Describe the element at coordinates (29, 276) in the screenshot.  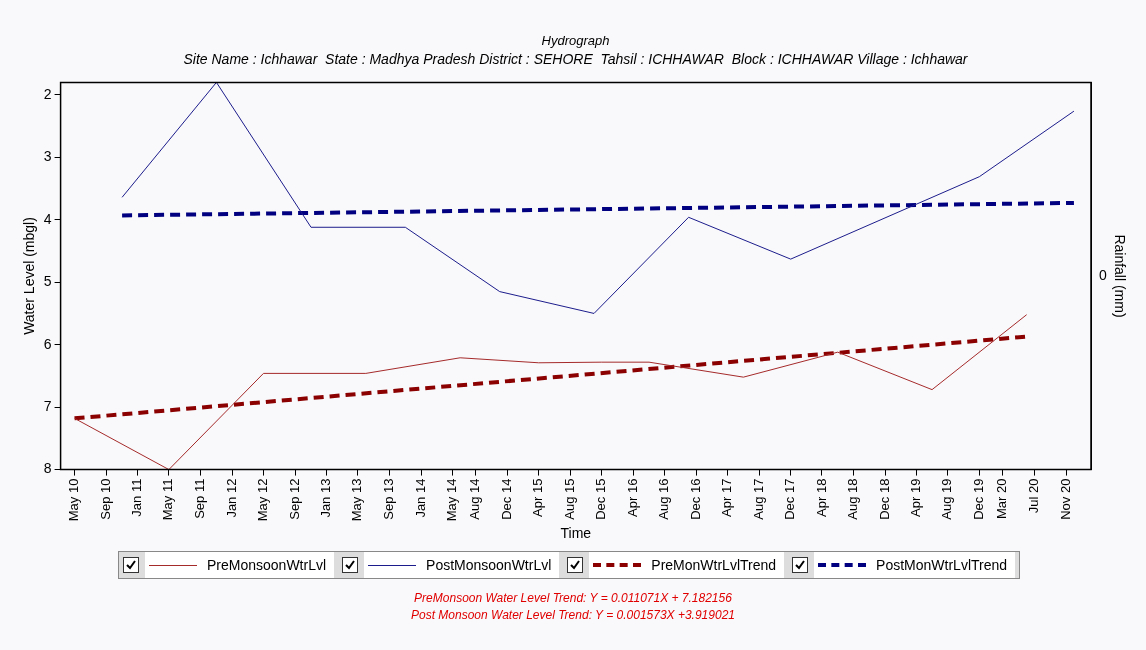
I see `y-axis-title: Water Level (mbgl)` at that location.